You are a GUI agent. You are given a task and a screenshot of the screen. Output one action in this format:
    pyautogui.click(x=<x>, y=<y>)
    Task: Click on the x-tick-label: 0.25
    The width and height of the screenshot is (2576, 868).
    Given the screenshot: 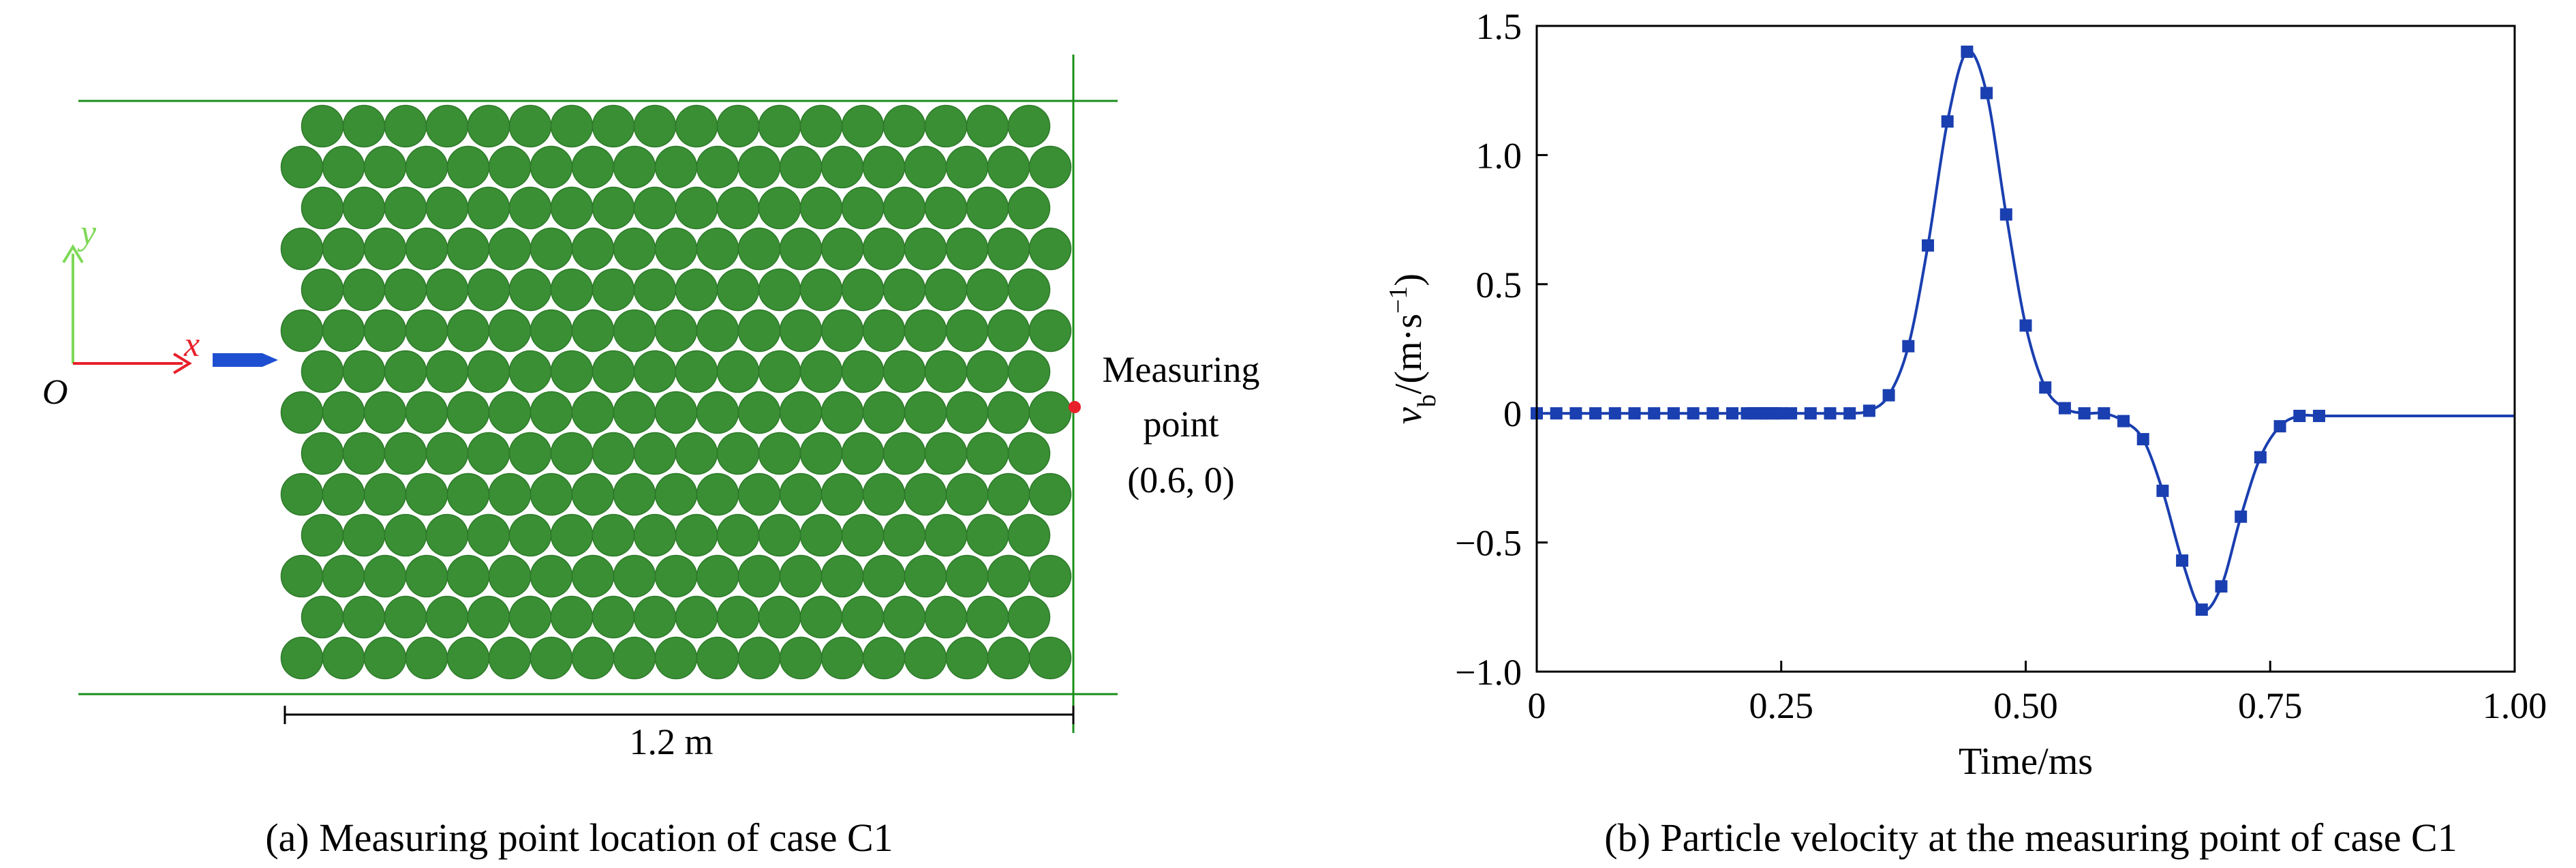 What is the action you would take?
    pyautogui.click(x=1782, y=706)
    